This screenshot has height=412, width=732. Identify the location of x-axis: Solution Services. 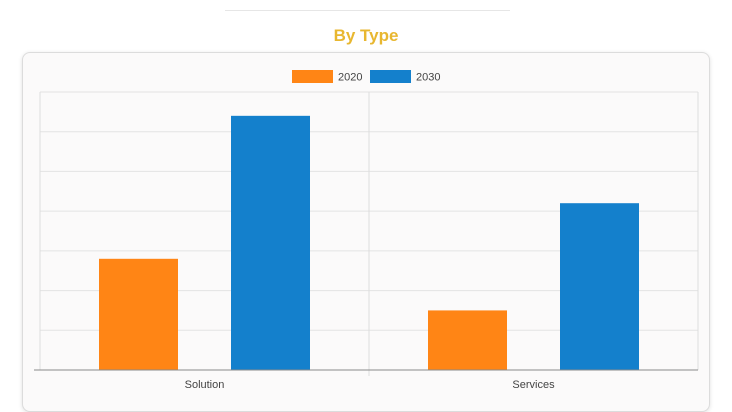
(366, 380).